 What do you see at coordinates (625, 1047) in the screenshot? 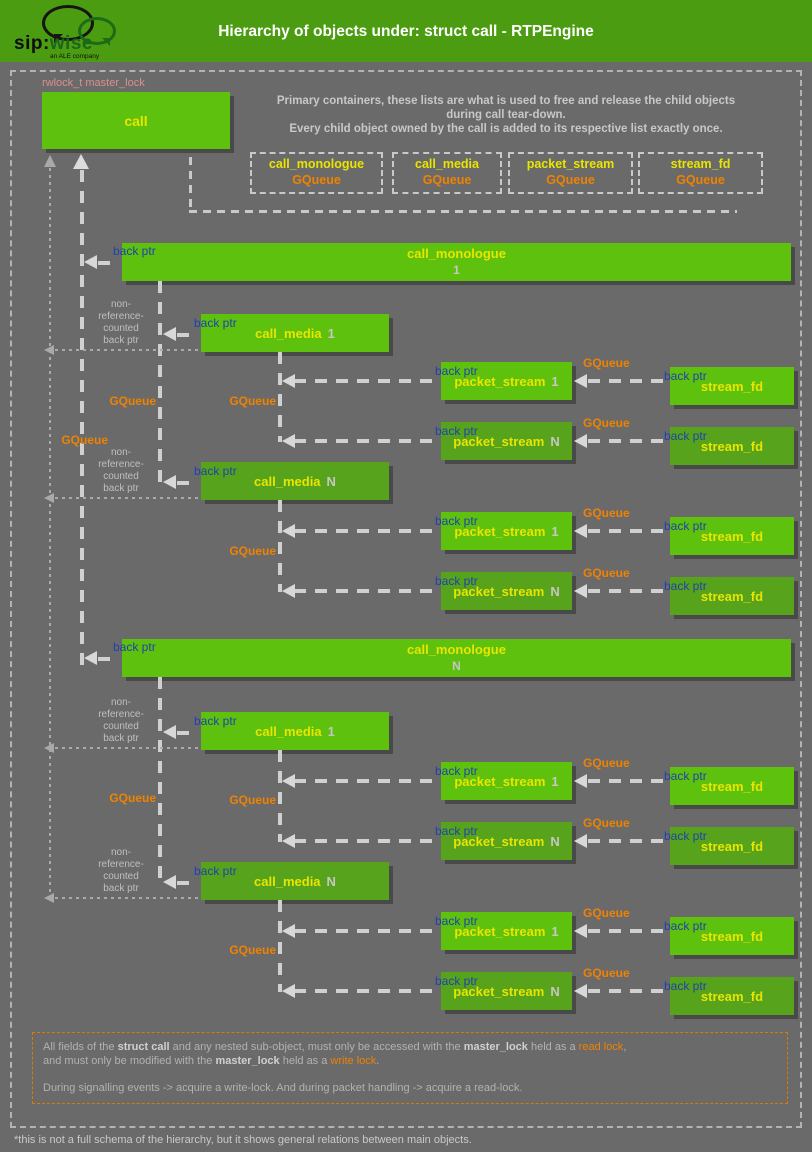
I see `note-segment: ,` at bounding box center [625, 1047].